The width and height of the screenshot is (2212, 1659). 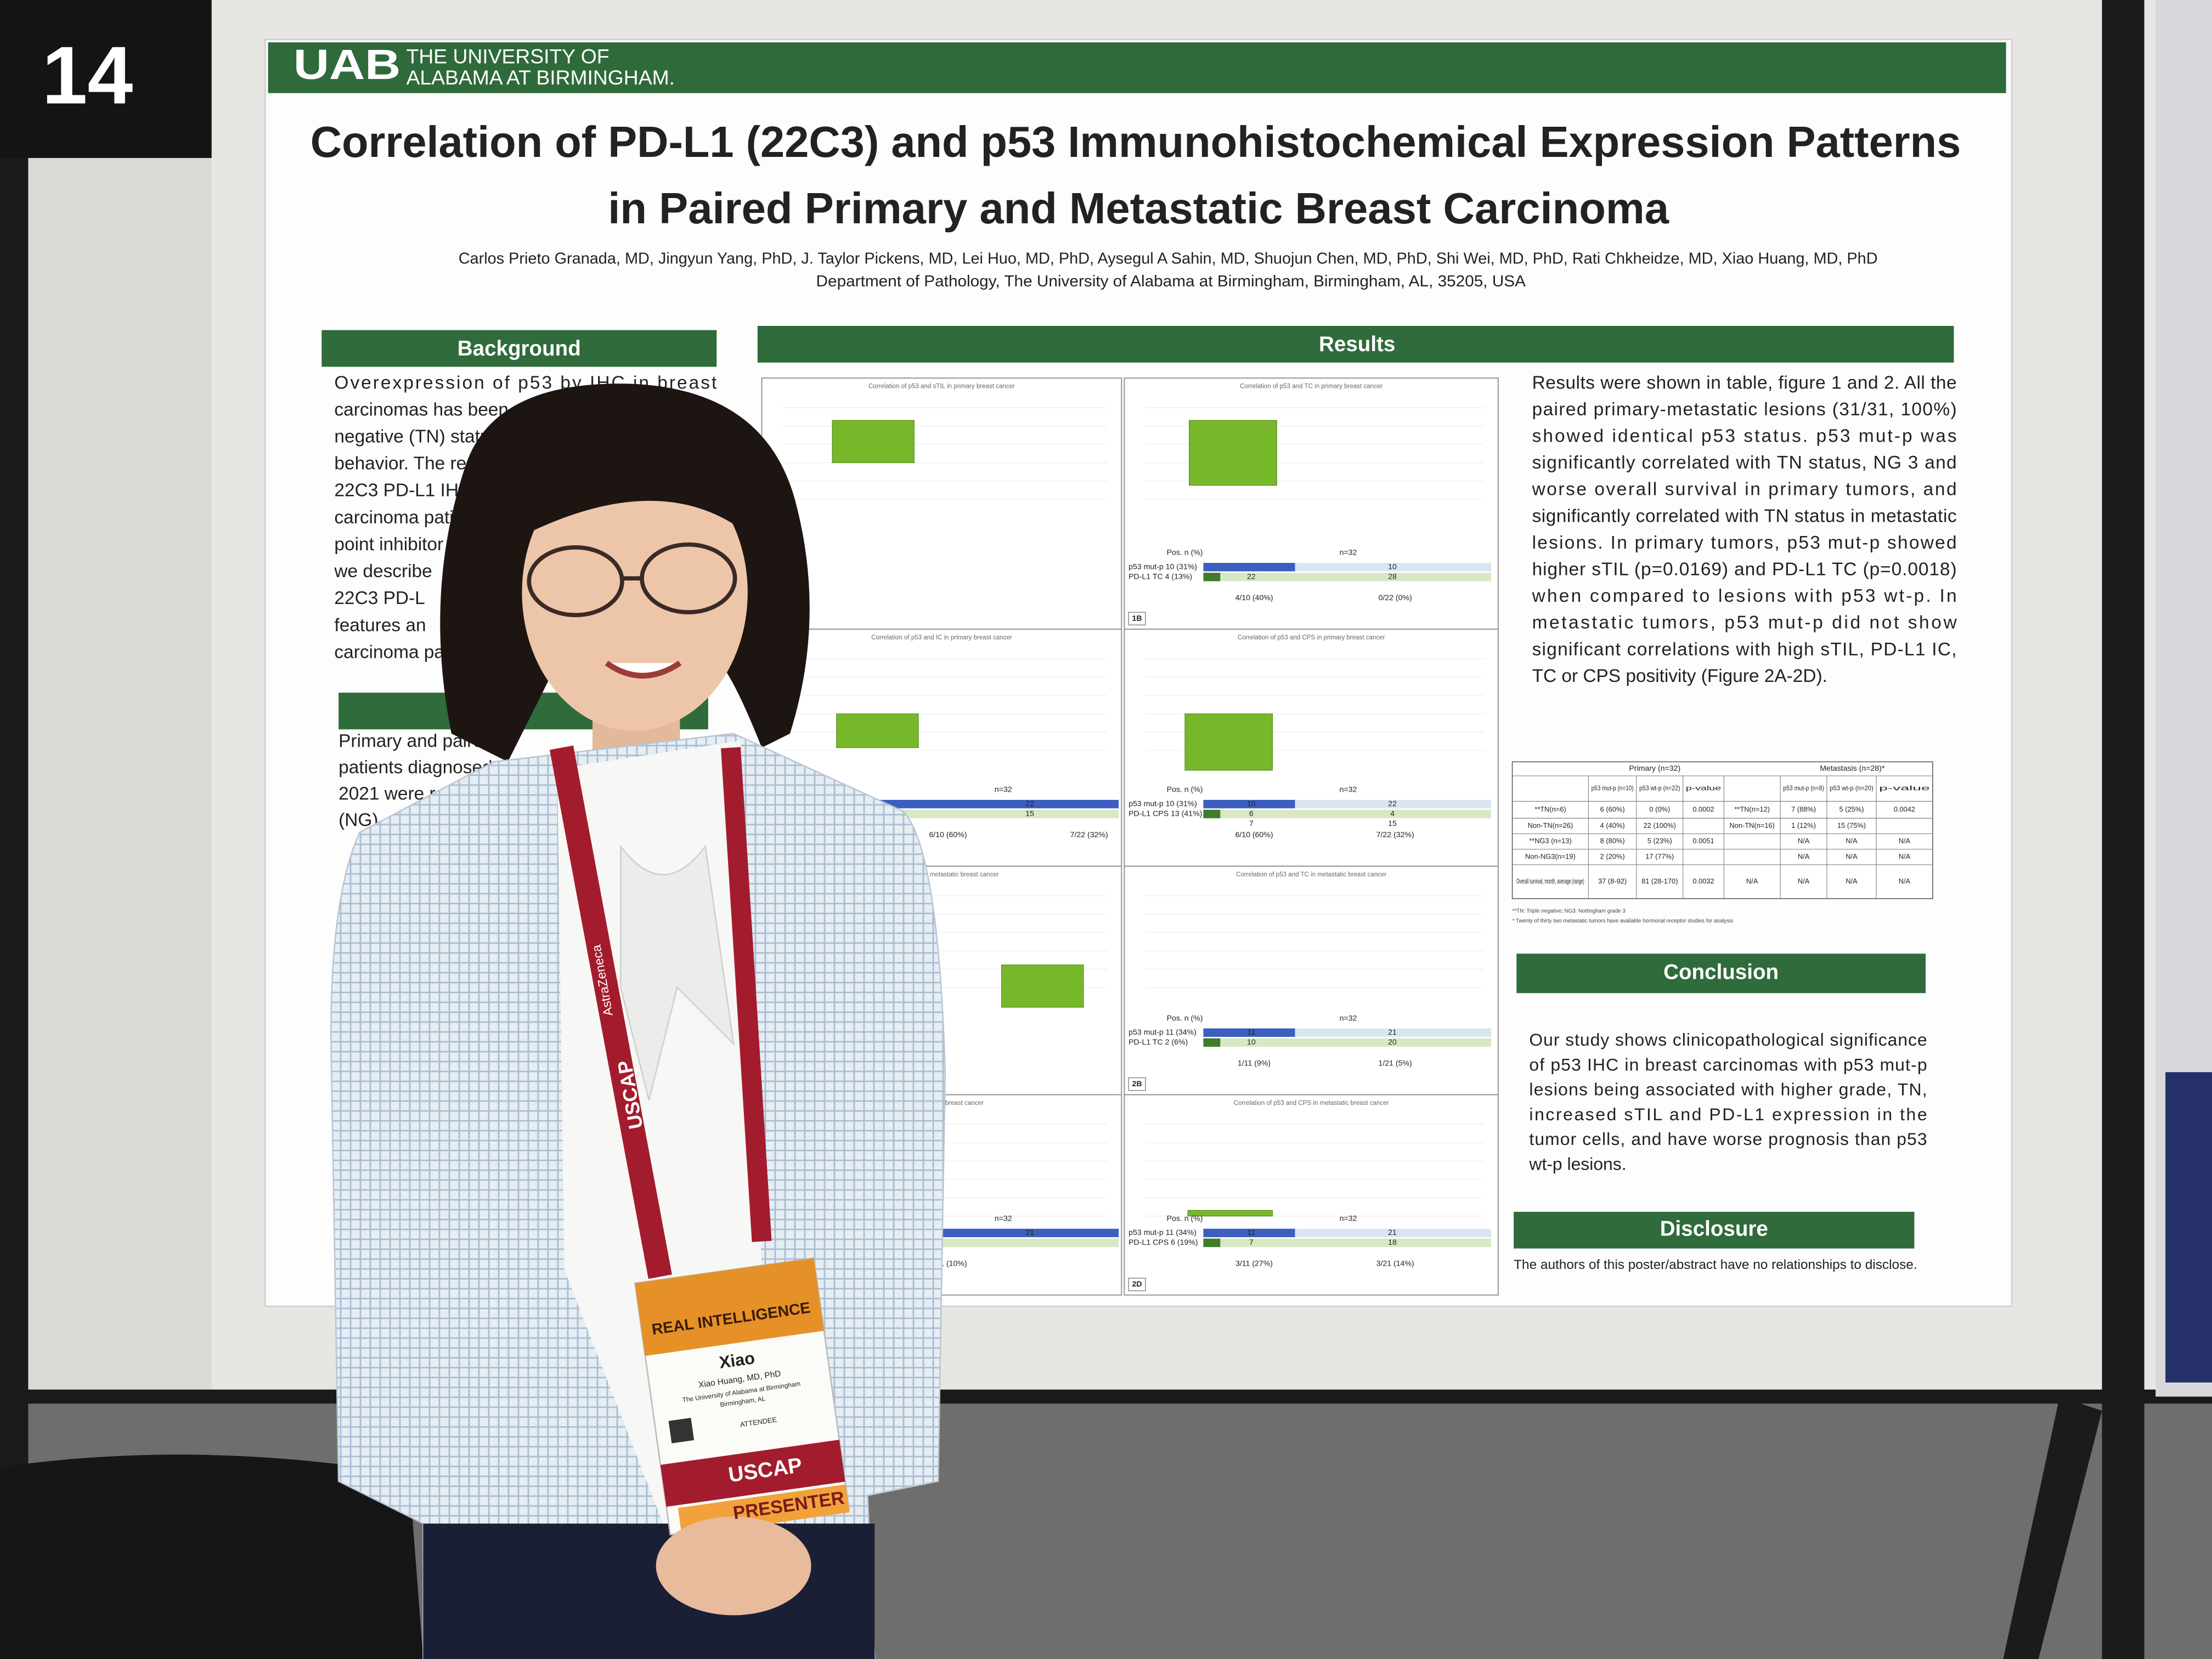 What do you see at coordinates (1752, 809) in the screenshot?
I see `table-cell: **TN(n=12)` at bounding box center [1752, 809].